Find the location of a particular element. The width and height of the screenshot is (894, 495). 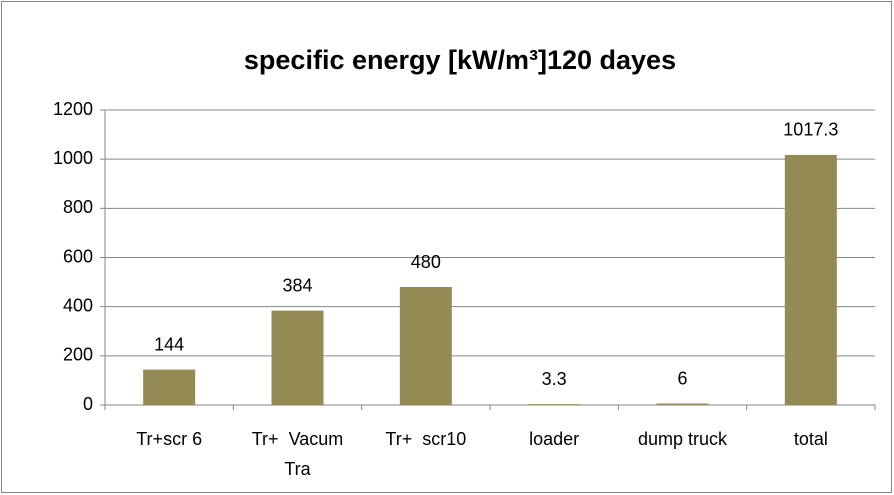

y-tick-label: 0 is located at coordinates (88, 404).